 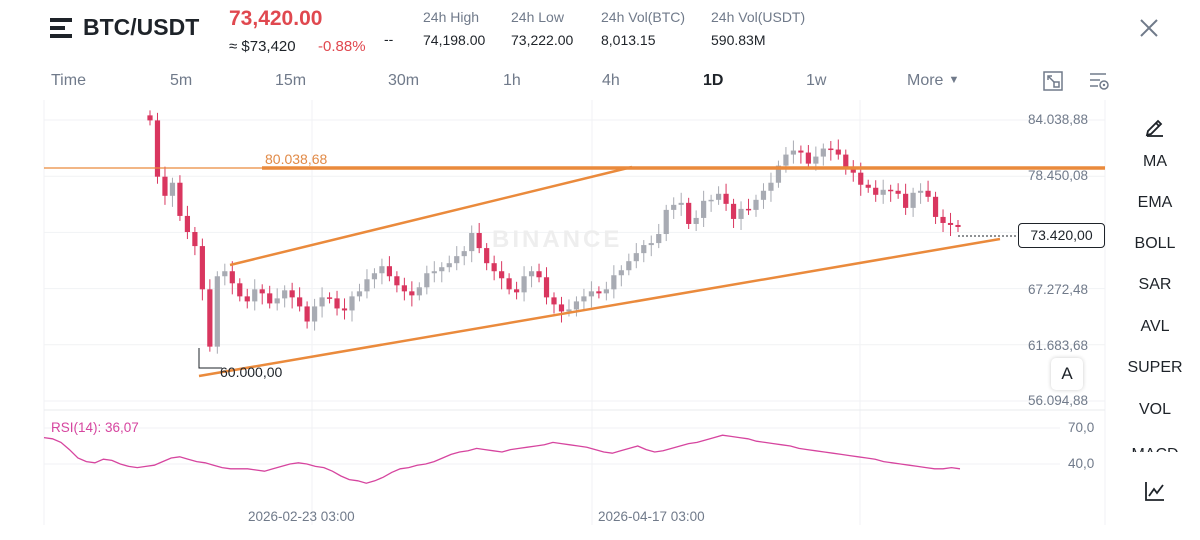 I want to click on rsi-line, so click(x=502, y=459).